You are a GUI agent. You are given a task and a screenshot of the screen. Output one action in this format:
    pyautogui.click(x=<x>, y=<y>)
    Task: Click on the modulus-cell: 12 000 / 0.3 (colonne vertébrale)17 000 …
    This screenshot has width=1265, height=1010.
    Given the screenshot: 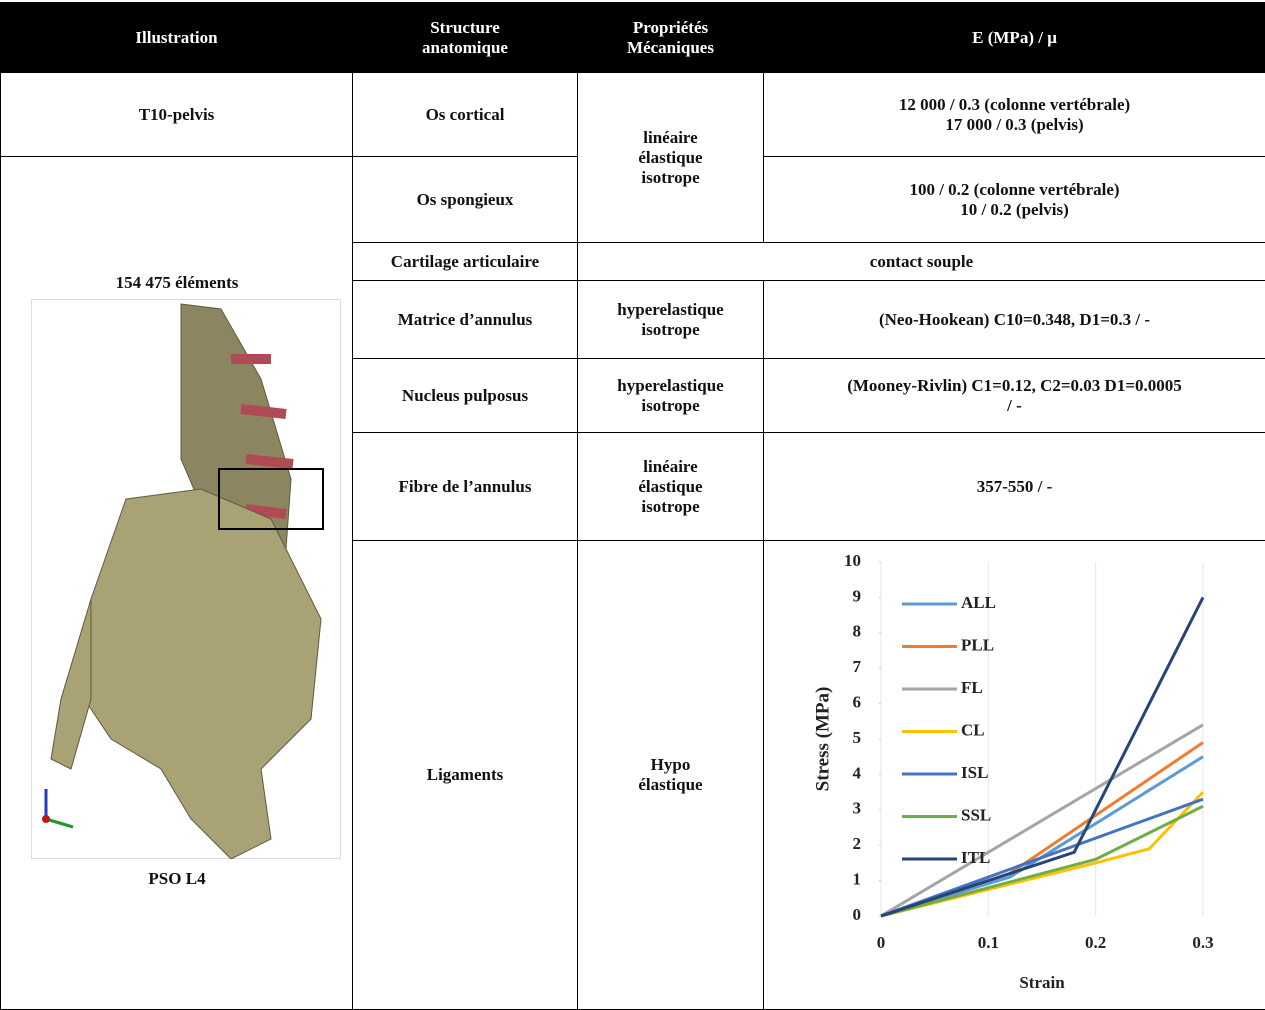 What is the action you would take?
    pyautogui.click(x=1014, y=115)
    